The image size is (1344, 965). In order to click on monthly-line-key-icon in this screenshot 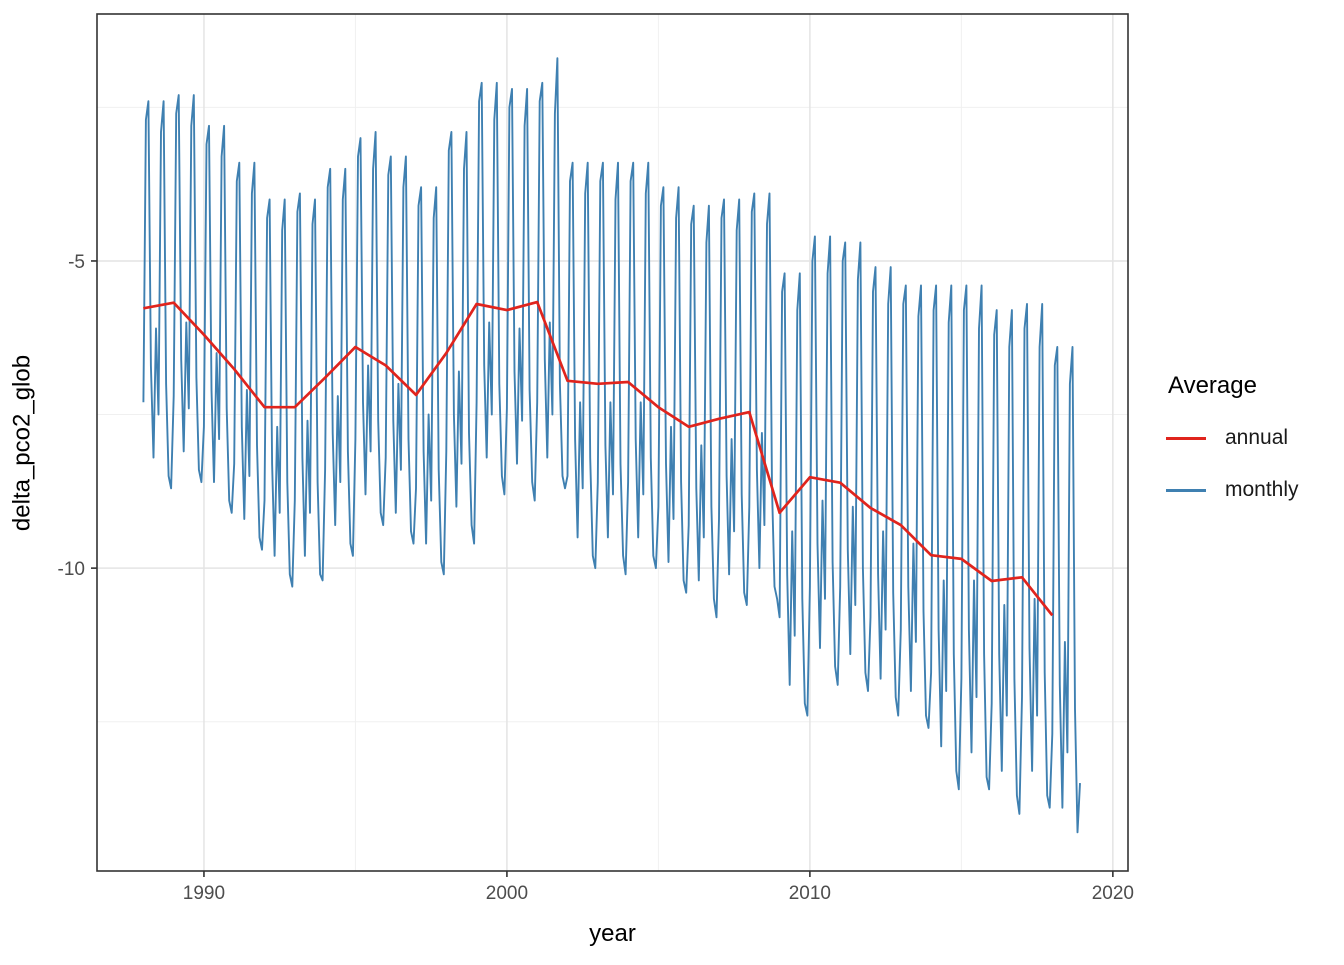, I will do `click(1186, 490)`.